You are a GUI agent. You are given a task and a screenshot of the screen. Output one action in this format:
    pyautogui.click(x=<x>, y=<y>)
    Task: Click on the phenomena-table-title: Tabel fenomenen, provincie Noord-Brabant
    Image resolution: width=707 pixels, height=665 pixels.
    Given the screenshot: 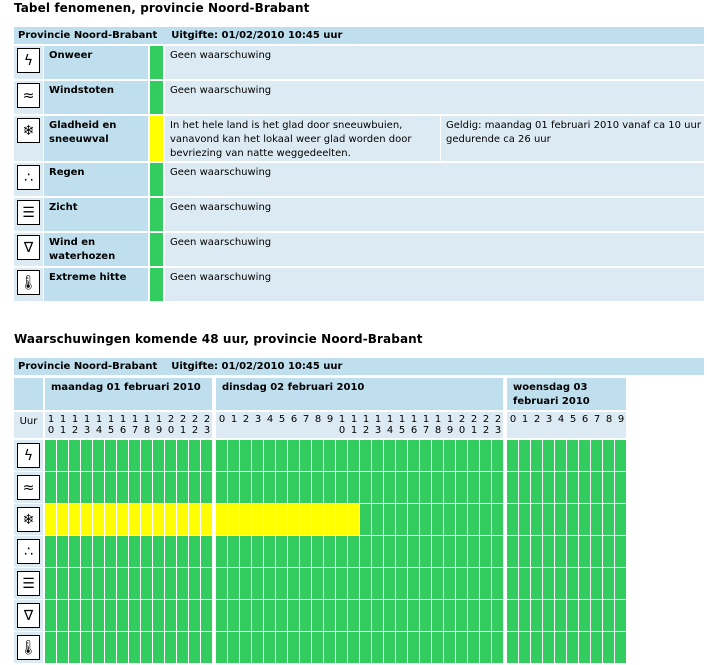 What is the action you would take?
    pyautogui.click(x=162, y=8)
    